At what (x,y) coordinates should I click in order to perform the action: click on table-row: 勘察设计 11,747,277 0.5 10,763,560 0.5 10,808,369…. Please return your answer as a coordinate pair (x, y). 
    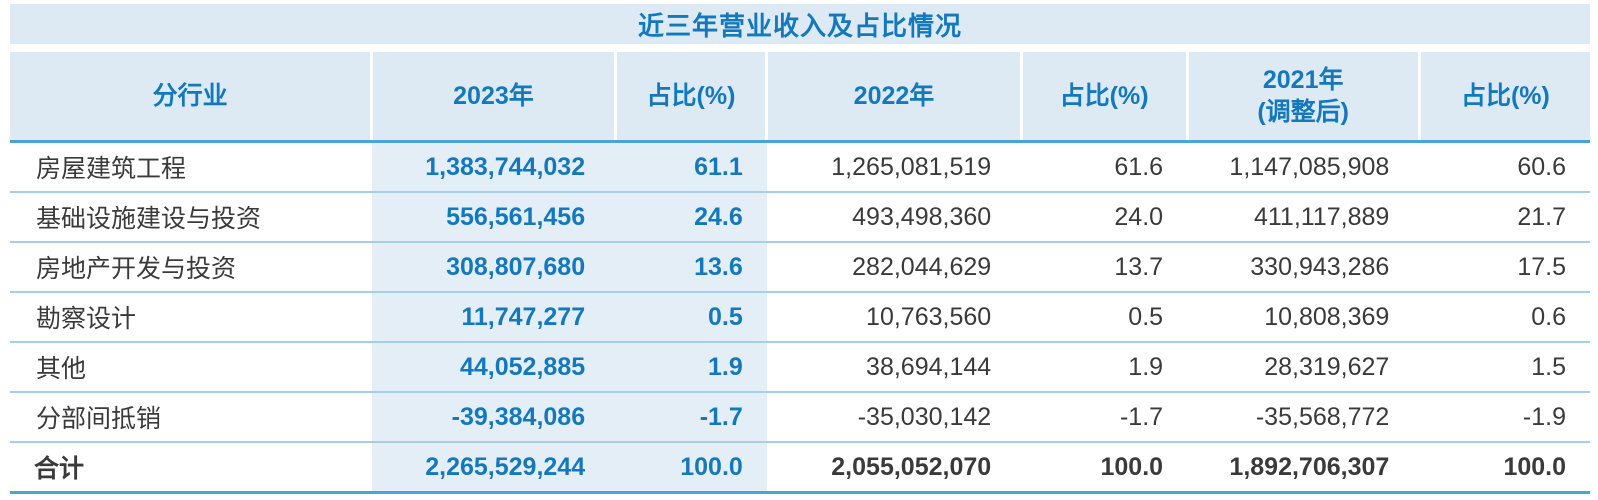
    Looking at the image, I should click on (800, 317).